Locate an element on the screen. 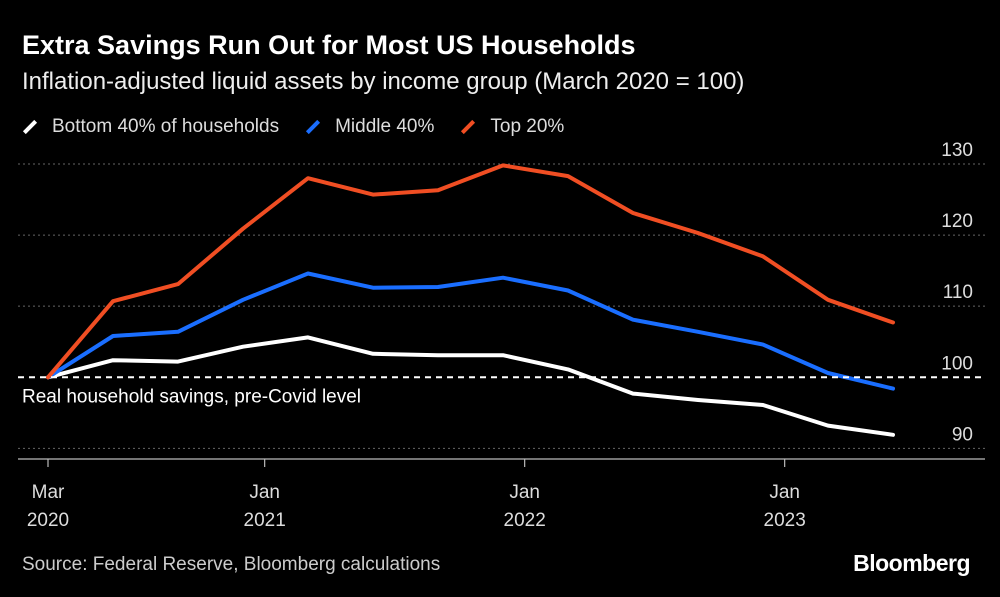 The width and height of the screenshot is (1000, 597). x-tick-label-0-line1: Mar is located at coordinates (48, 492).